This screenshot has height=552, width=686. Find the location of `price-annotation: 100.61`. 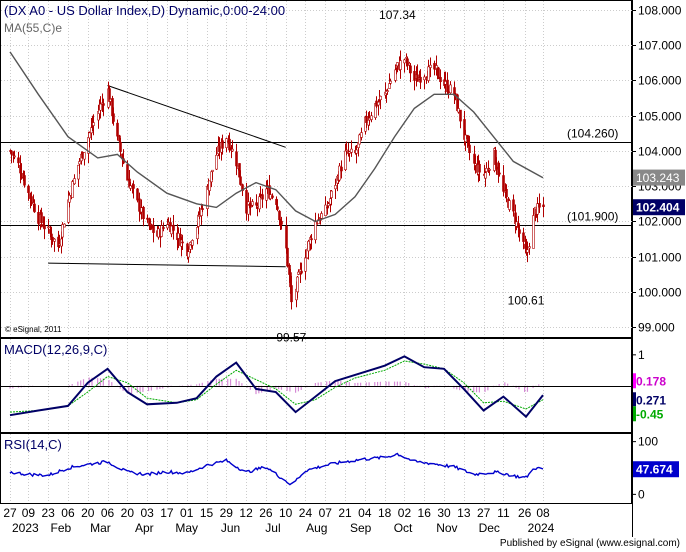

price-annotation: 100.61 is located at coordinates (526, 301).